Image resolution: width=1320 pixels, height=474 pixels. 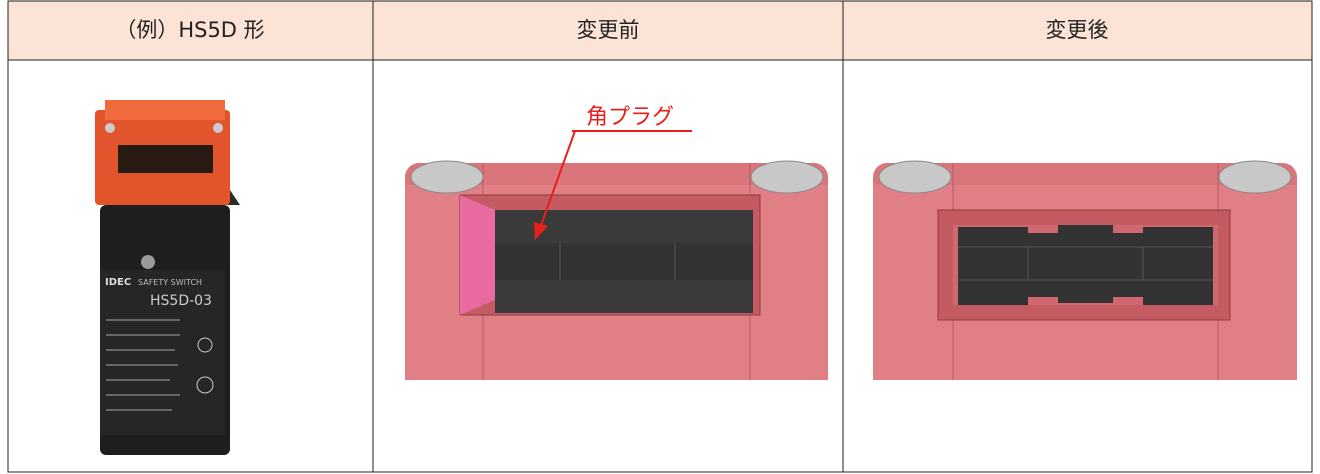 I want to click on header-cell: （例）HS5D 形, so click(x=189, y=30).